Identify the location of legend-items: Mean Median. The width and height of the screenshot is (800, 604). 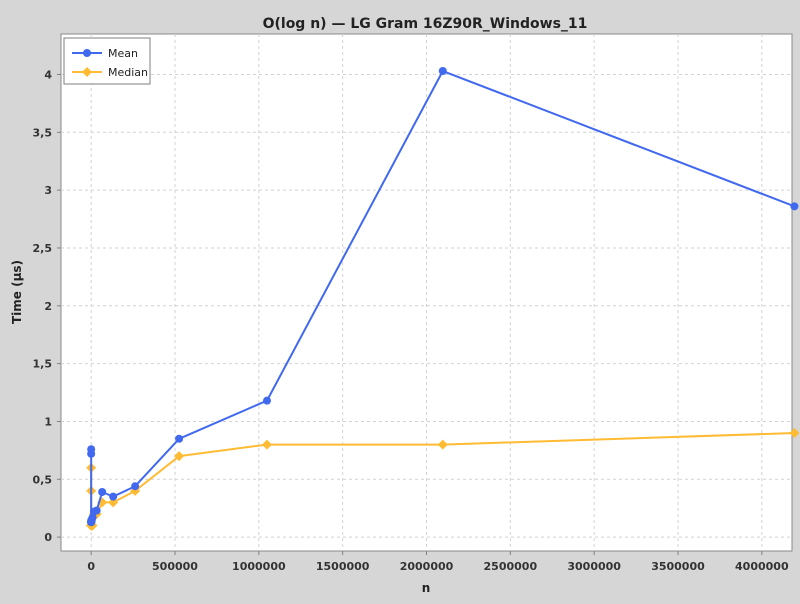
(110, 63).